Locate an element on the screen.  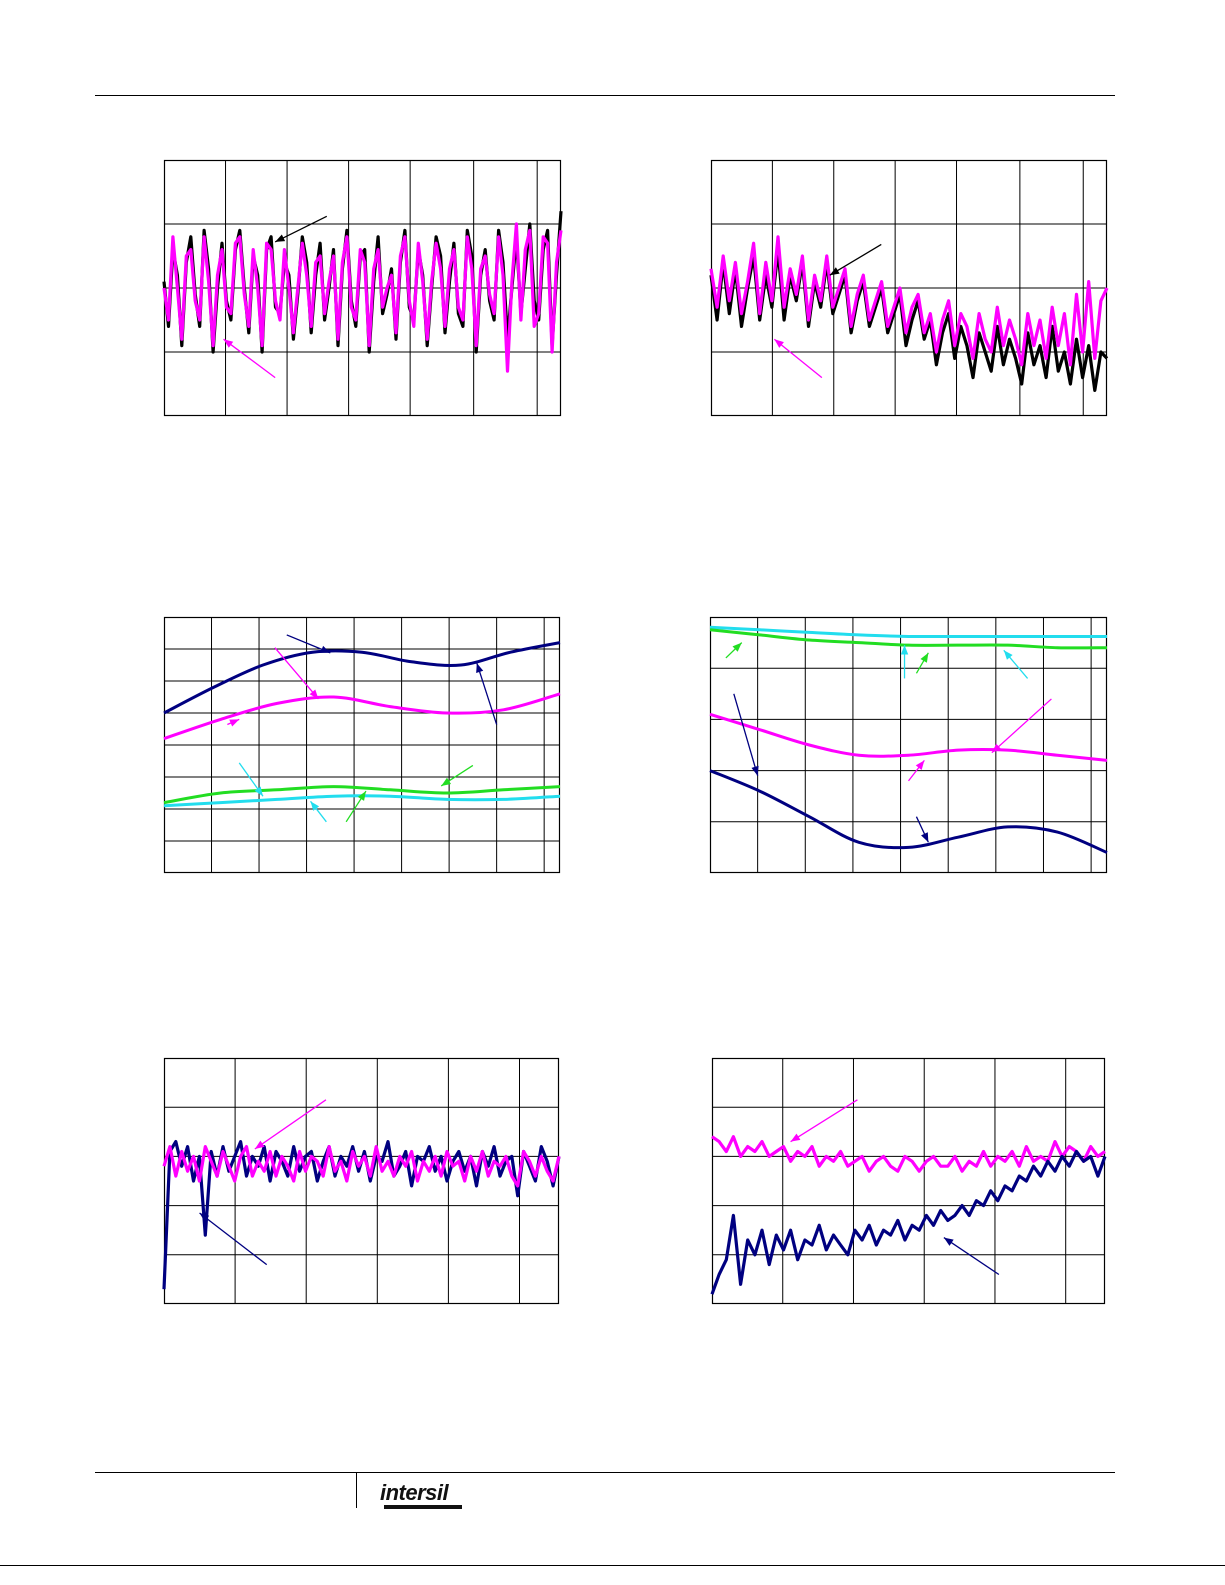
chart-4-svg is located at coordinates (908, 745).